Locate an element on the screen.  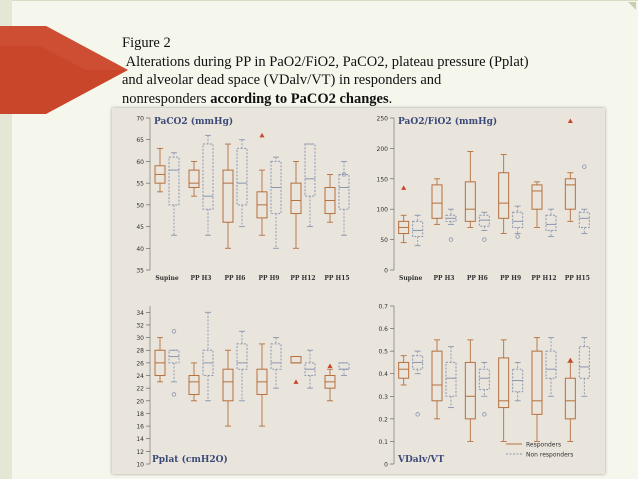
y-tick-label: 0.3 is located at coordinates (383, 397).